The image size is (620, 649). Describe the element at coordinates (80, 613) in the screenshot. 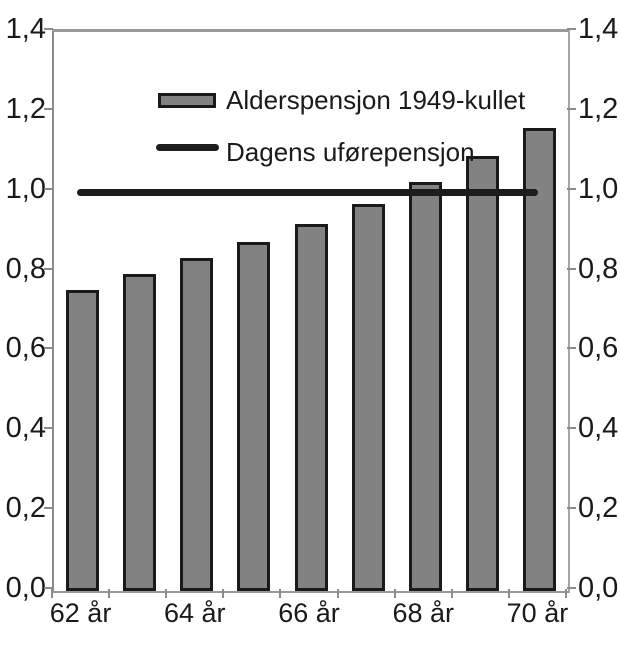

I see `x-axis-label: 62 år` at that location.